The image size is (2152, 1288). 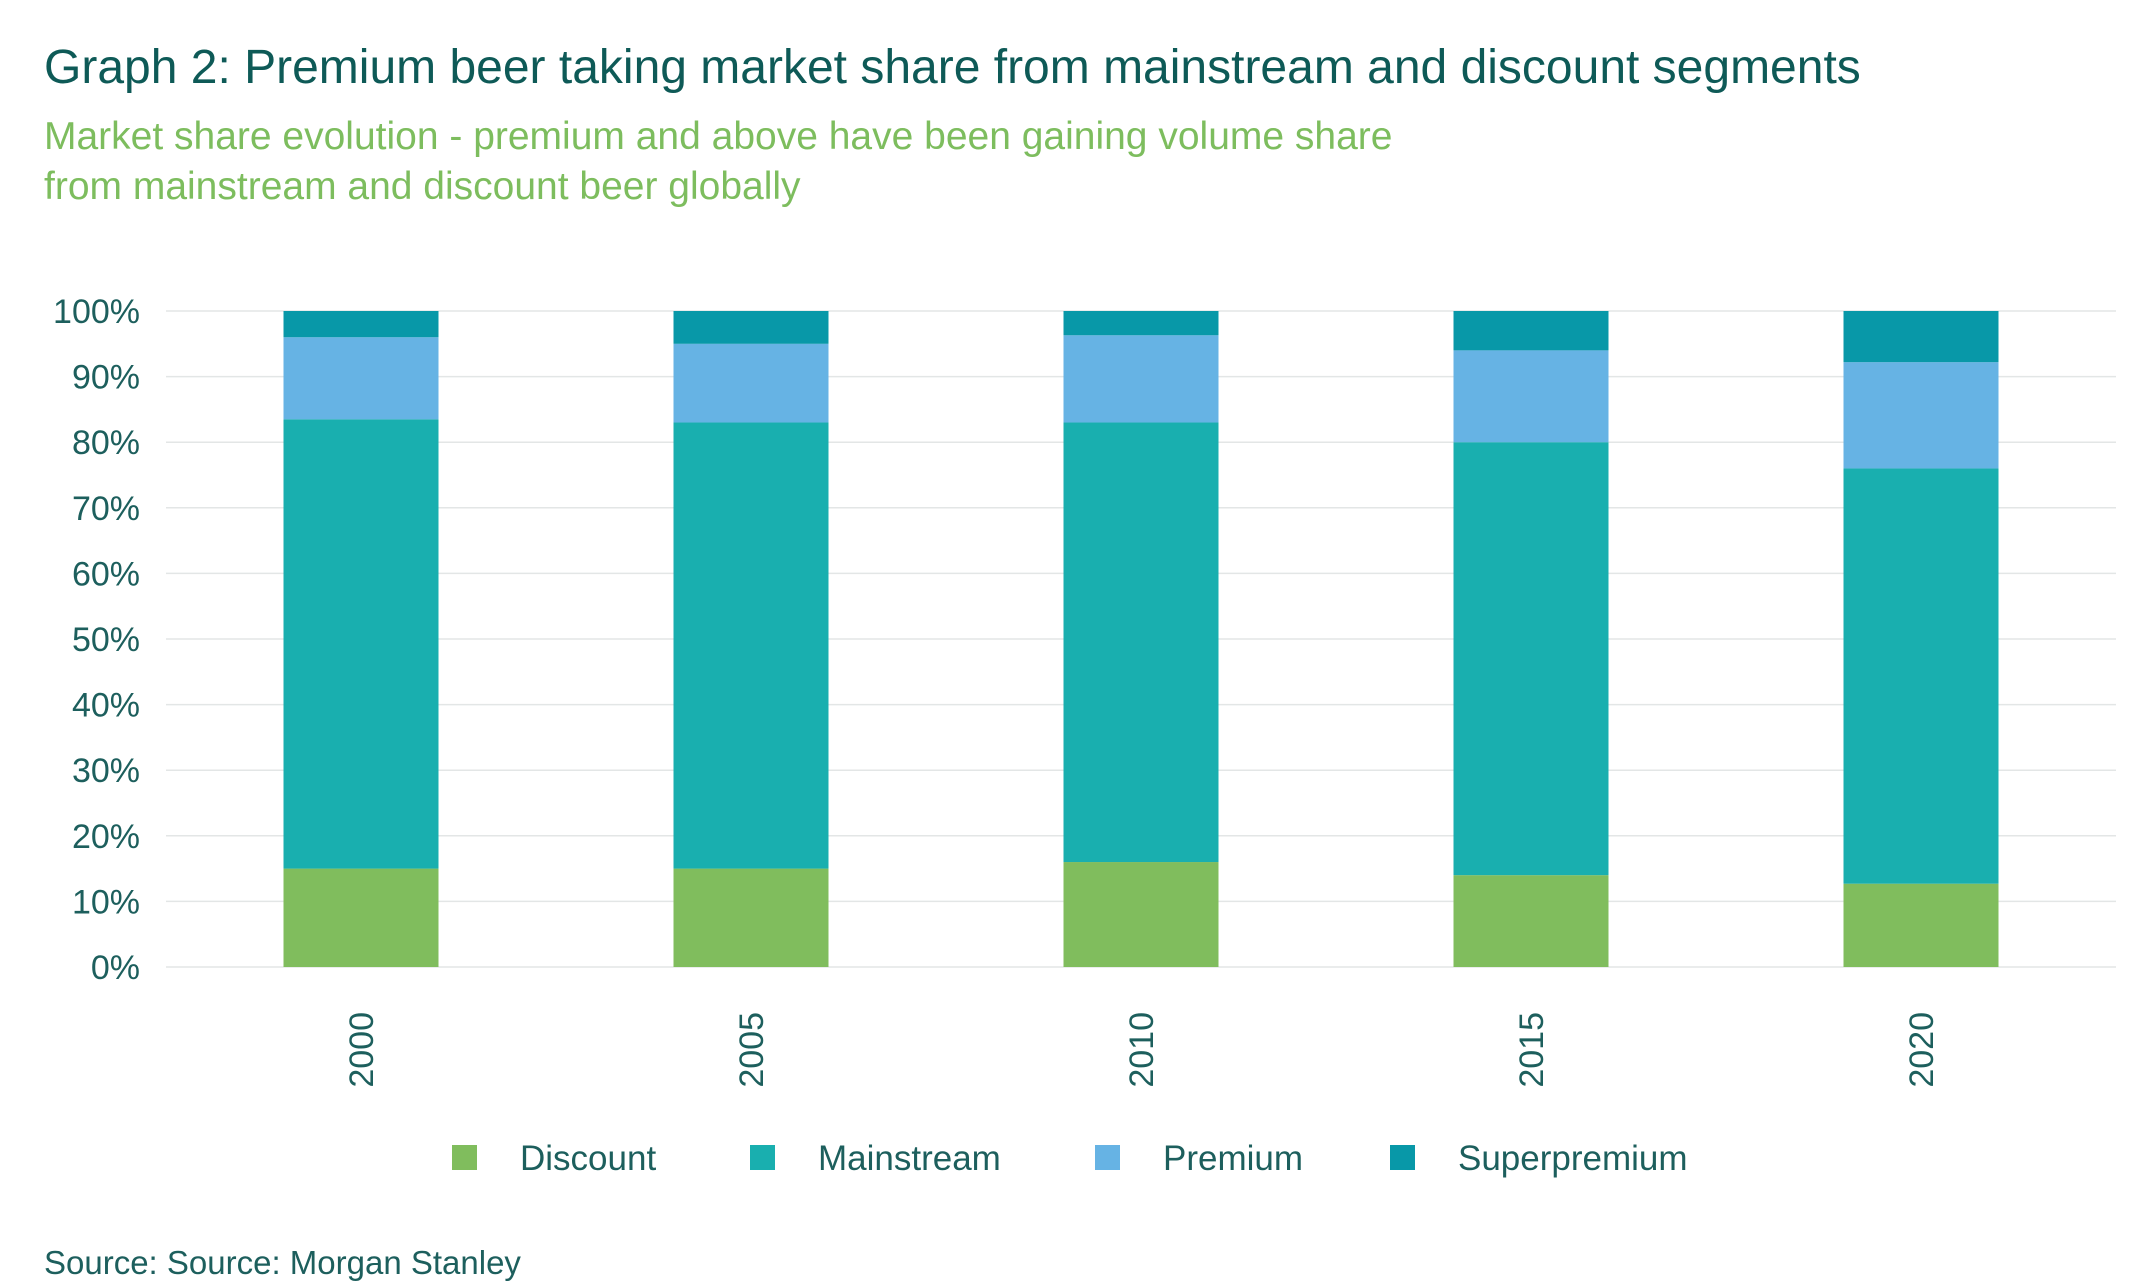 I want to click on y-tick-label: 60%, so click(x=106, y=574).